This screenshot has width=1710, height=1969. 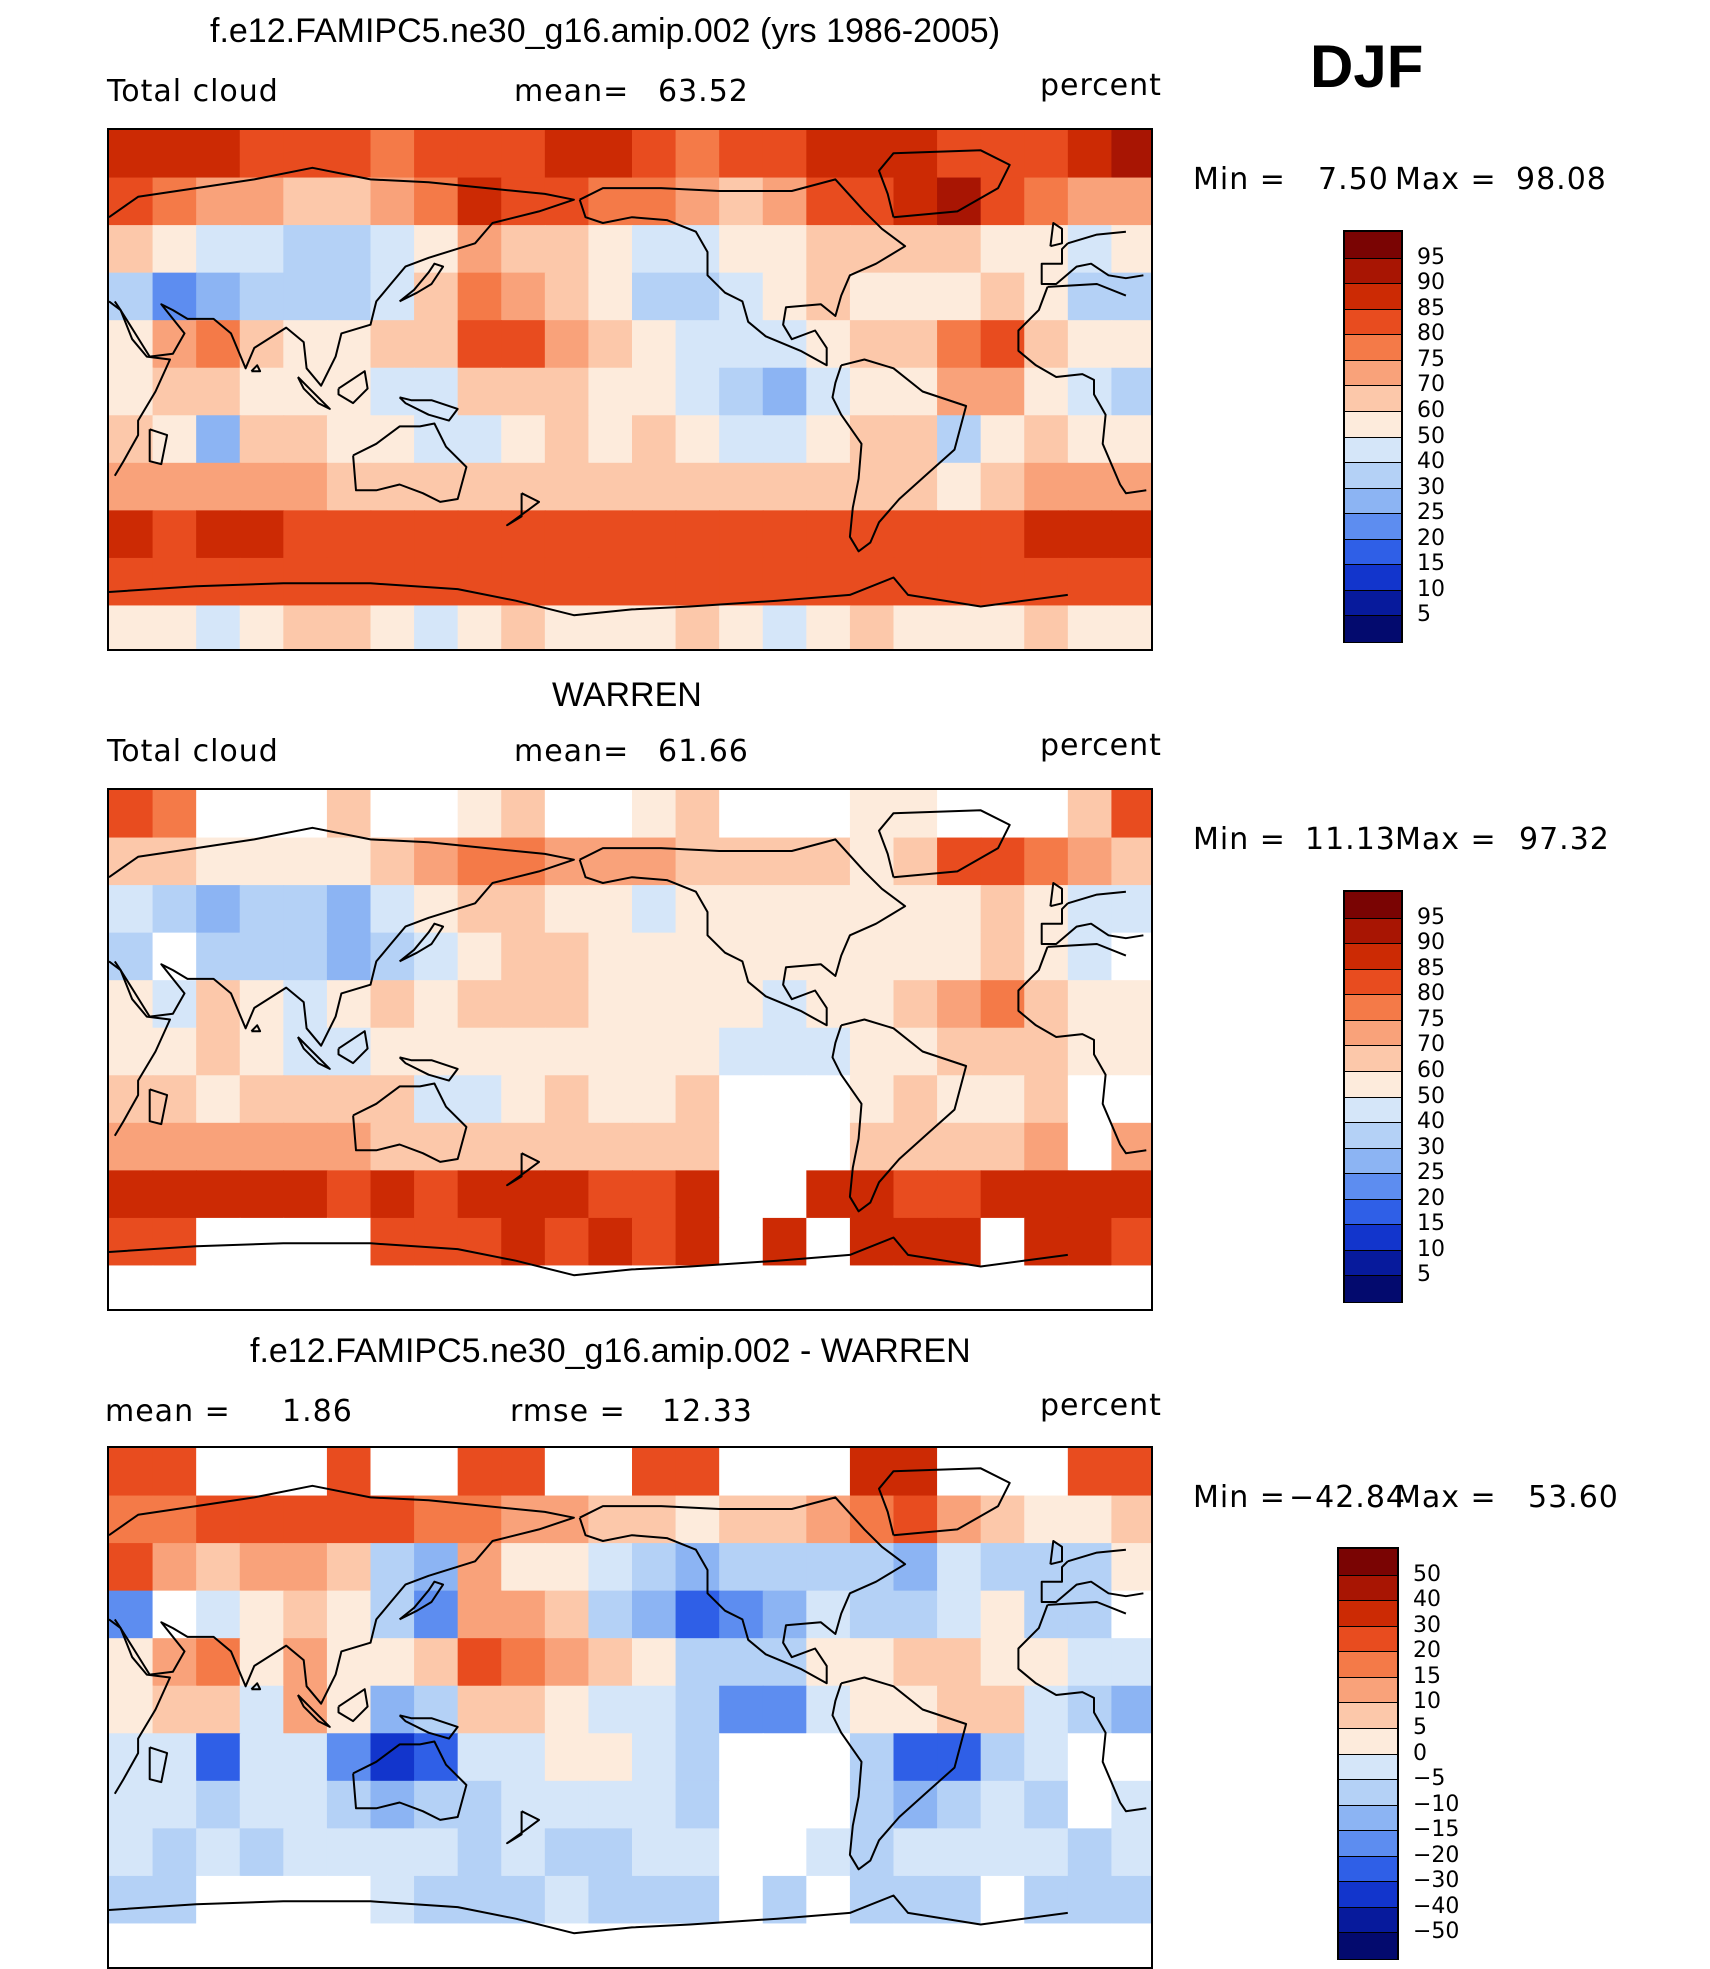 What do you see at coordinates (1431, 436) in the screenshot?
I see `colorbar-tick-label: 50` at bounding box center [1431, 436].